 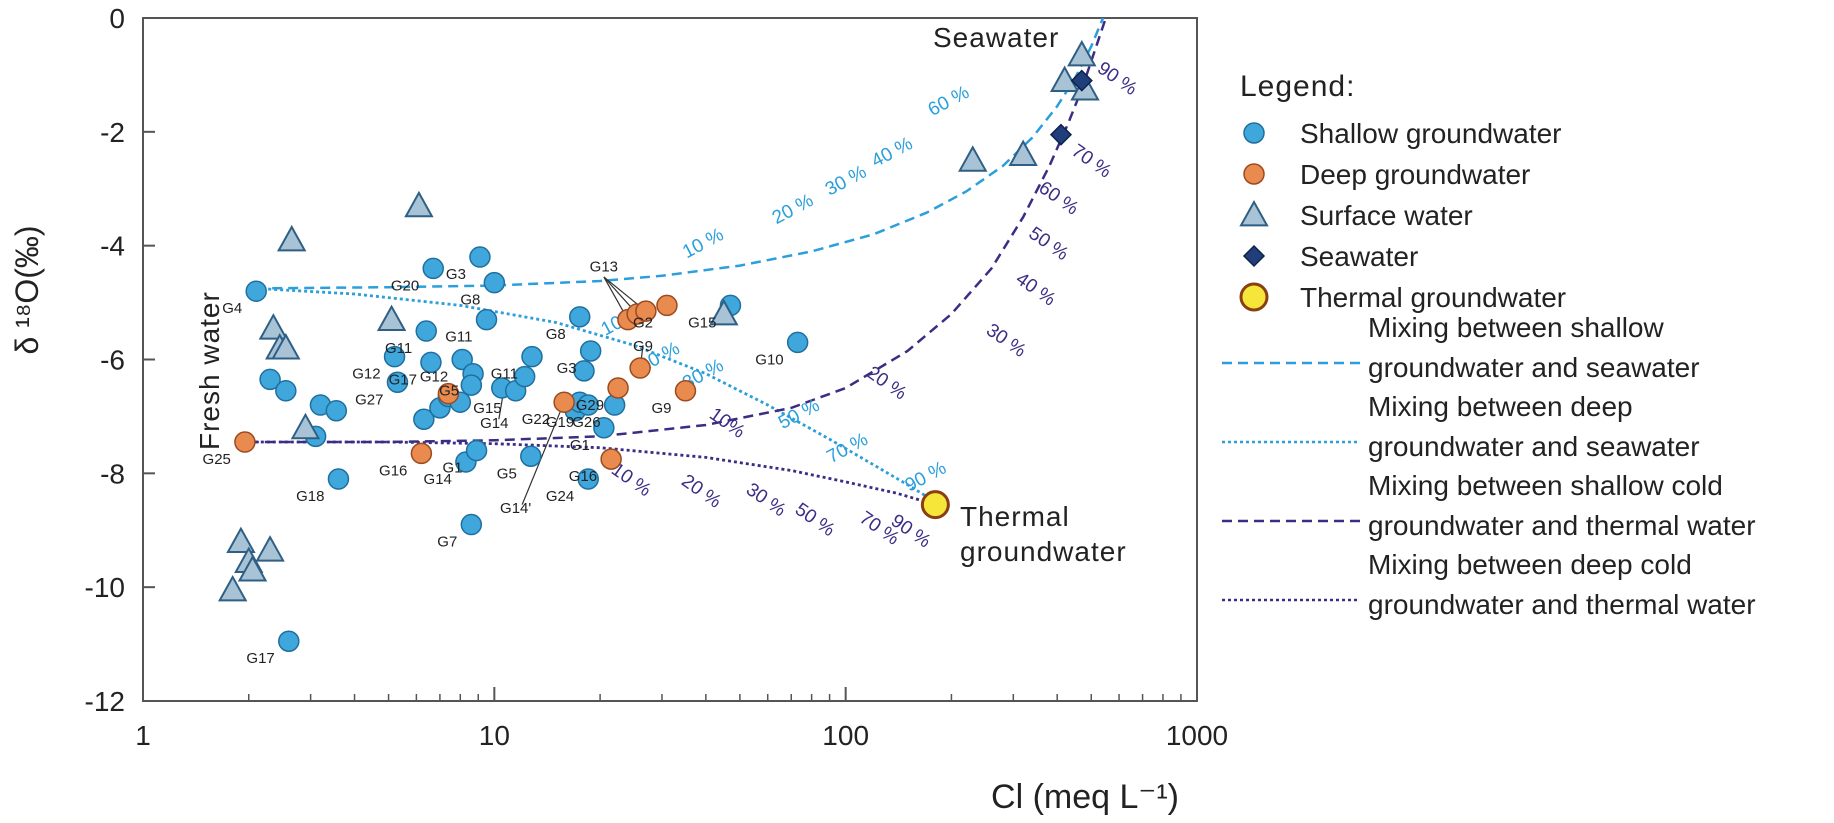 I want to click on point-label: G26, so click(x=586, y=422).